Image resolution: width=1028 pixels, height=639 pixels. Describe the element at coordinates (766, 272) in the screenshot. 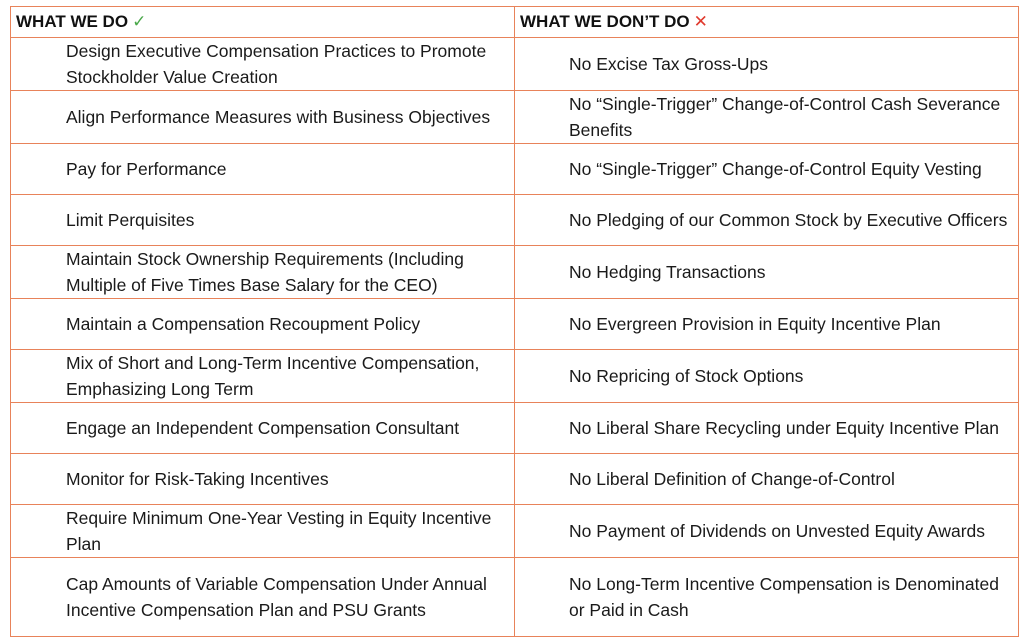

I see `dont-item: No Hedging Transactions` at that location.